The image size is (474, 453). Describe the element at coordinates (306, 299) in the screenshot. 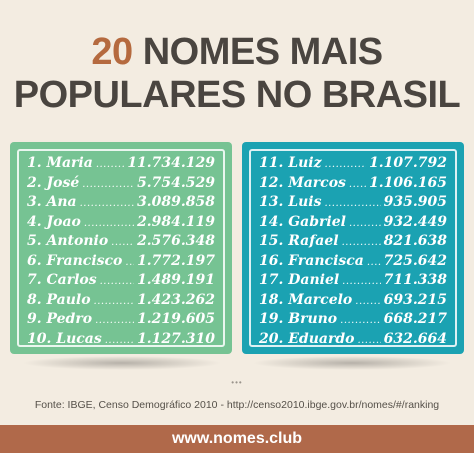

I see `list-item-name: 18. Marcelo` at that location.